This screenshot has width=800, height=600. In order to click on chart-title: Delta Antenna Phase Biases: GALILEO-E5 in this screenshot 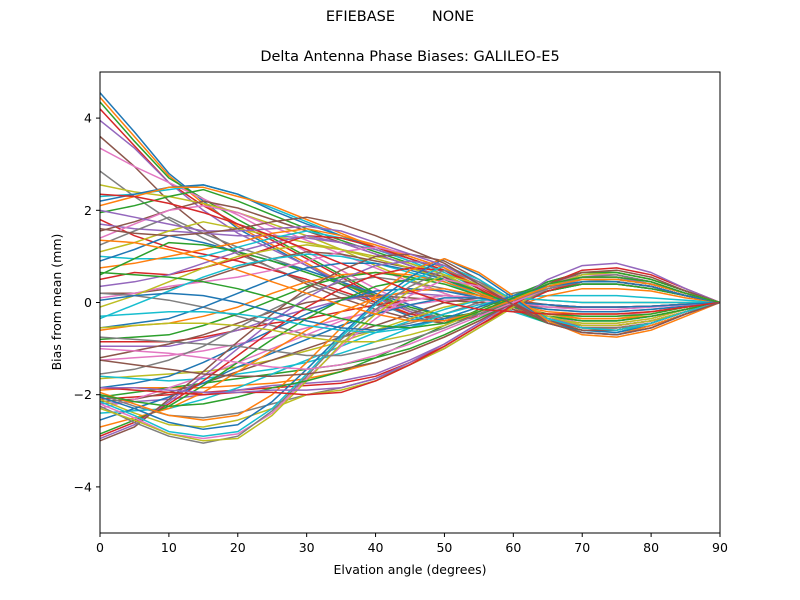, I will do `click(410, 57)`.